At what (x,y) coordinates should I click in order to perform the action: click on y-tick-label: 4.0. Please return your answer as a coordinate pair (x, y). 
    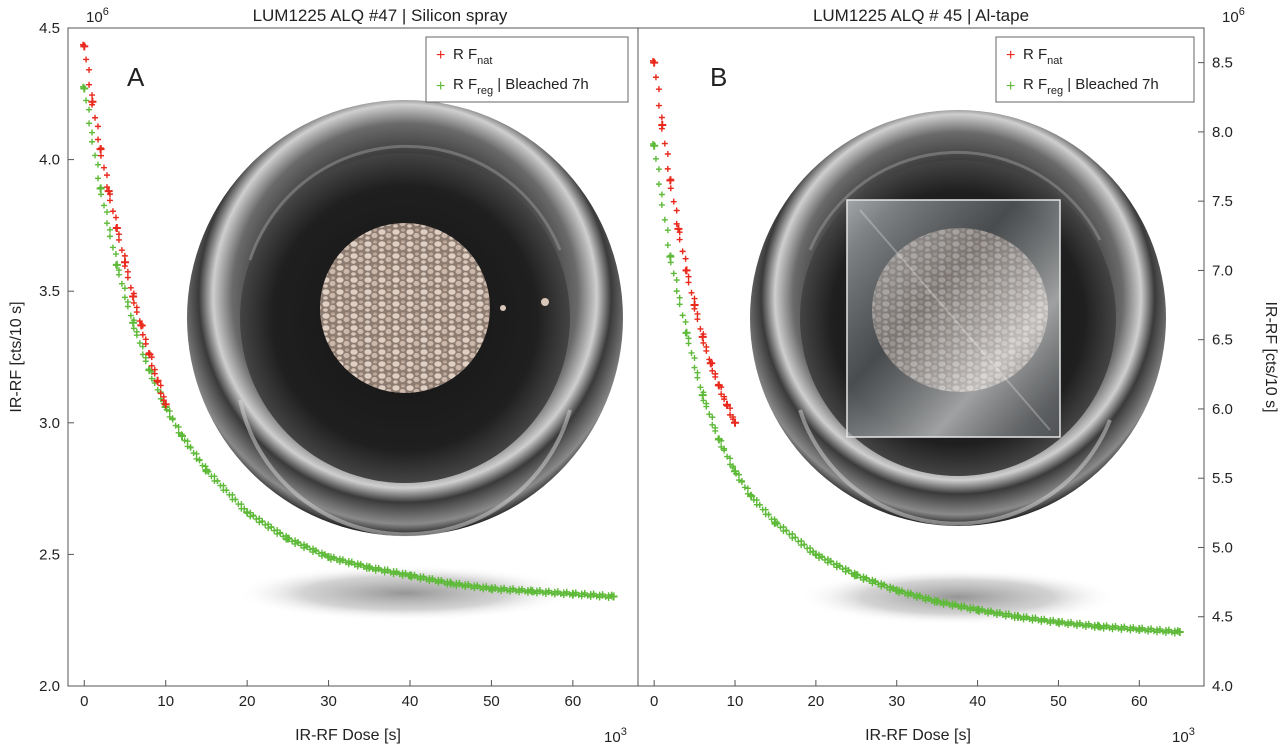
    Looking at the image, I should click on (1222, 686).